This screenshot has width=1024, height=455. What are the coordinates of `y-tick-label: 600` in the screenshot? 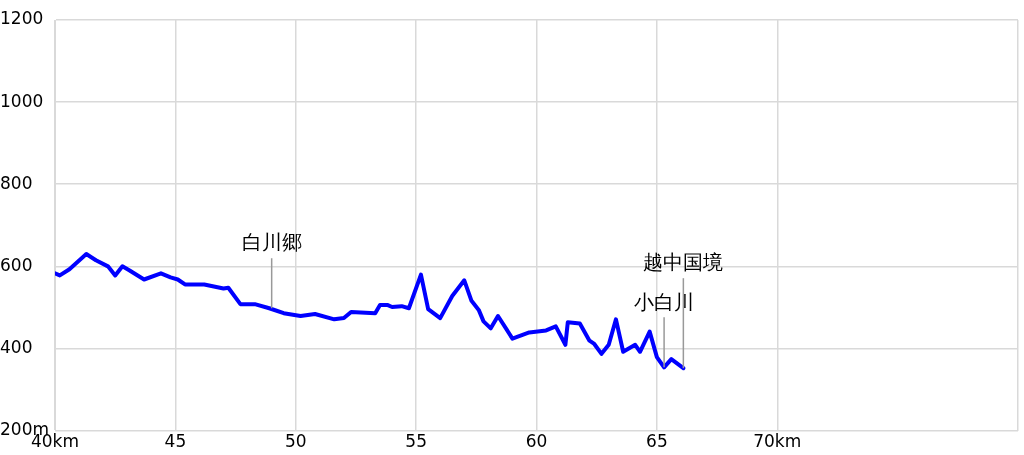 It's located at (16, 264).